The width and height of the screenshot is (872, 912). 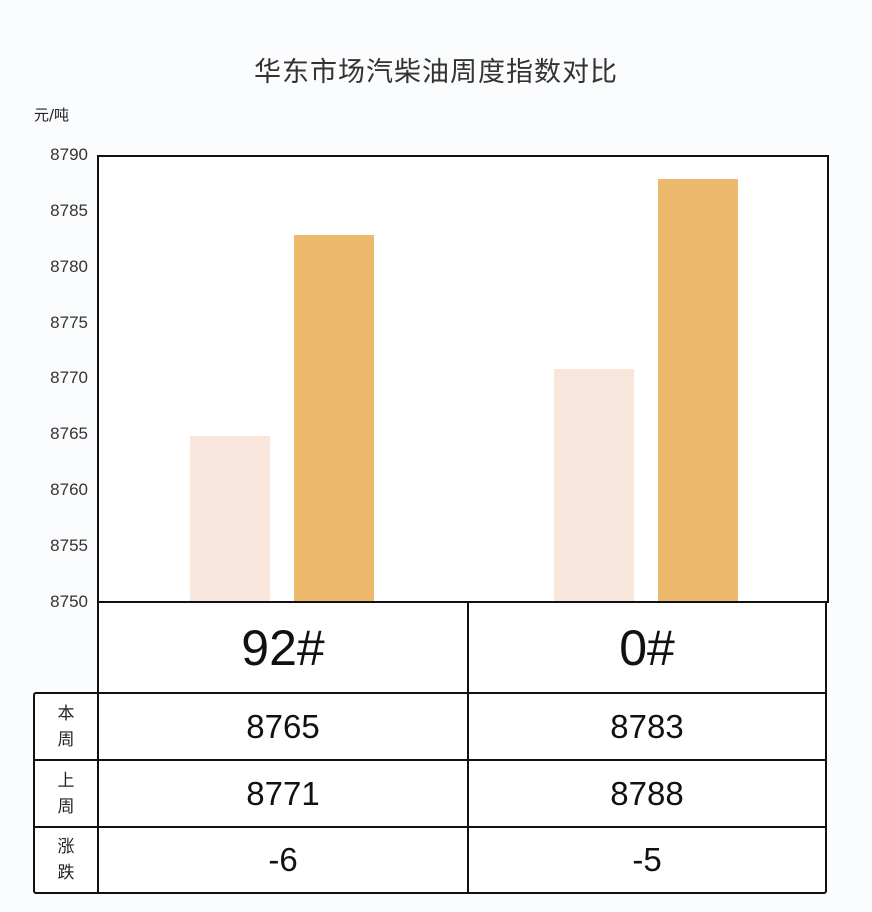 What do you see at coordinates (283, 726) in the screenshot?
I see `this-week-92: 8765` at bounding box center [283, 726].